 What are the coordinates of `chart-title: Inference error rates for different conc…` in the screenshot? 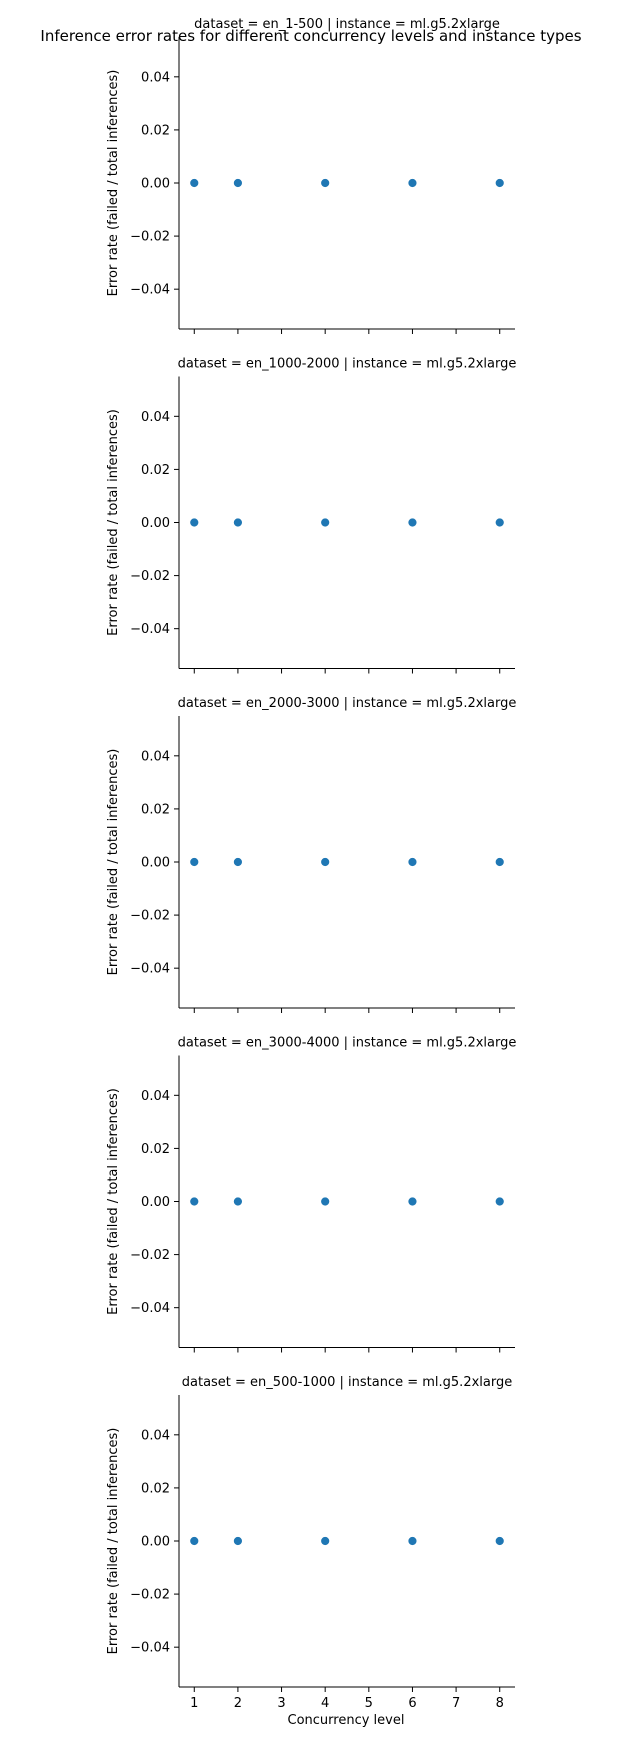 It's located at (310, 36).